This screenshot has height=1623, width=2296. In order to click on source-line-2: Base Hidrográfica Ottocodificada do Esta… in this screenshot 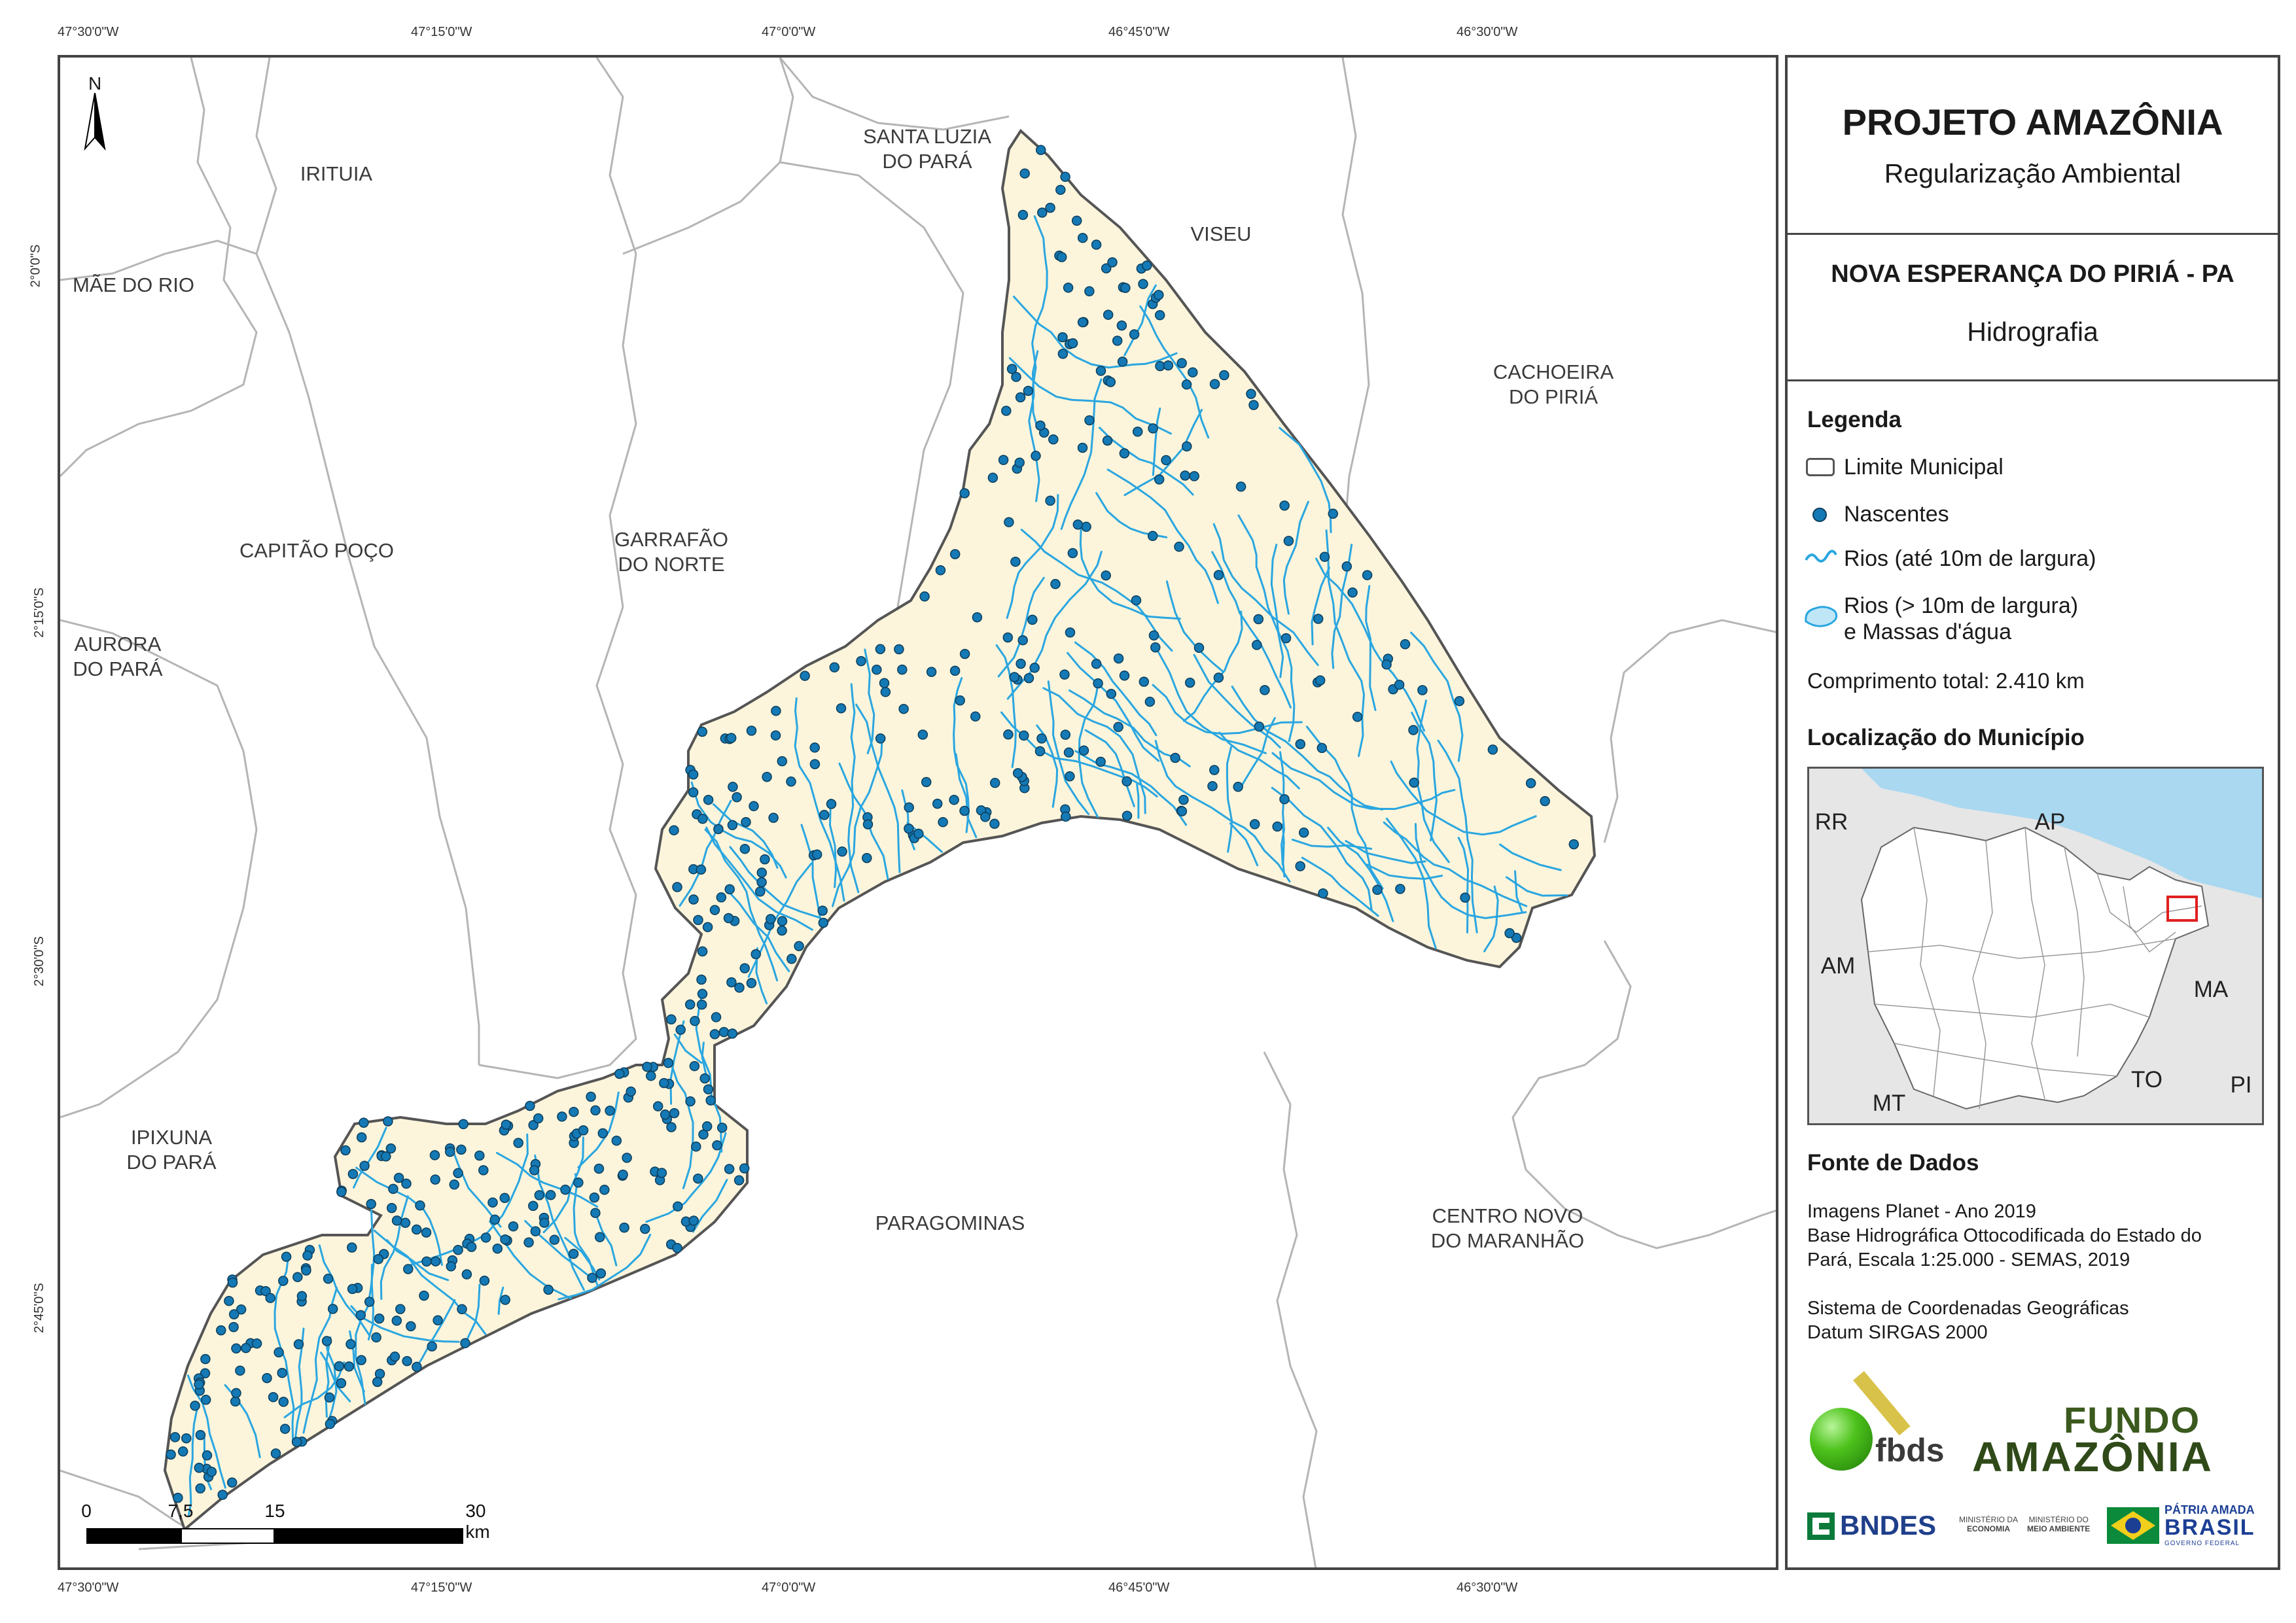, I will do `click(2005, 1235)`.